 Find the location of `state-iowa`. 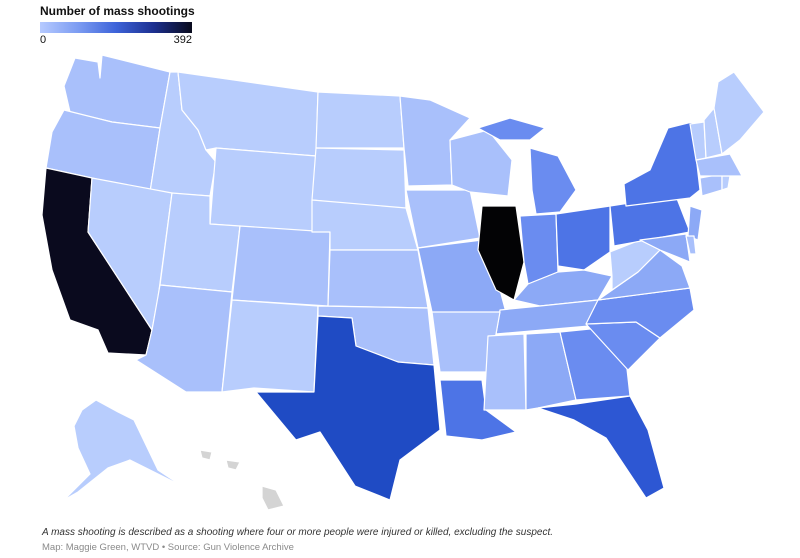

state-iowa is located at coordinates (443, 219).